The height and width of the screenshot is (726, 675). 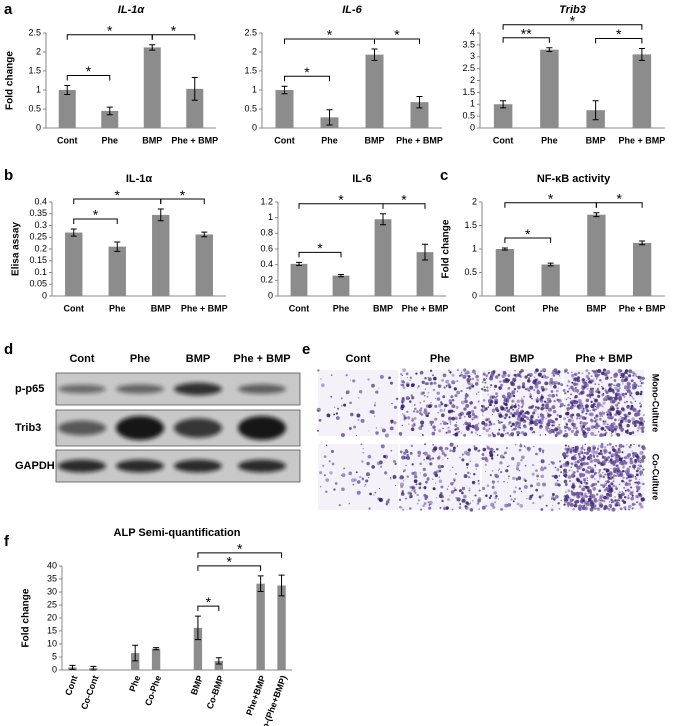 What do you see at coordinates (153, 690) in the screenshot?
I see `x-tick-label: Co-Phe` at bounding box center [153, 690].